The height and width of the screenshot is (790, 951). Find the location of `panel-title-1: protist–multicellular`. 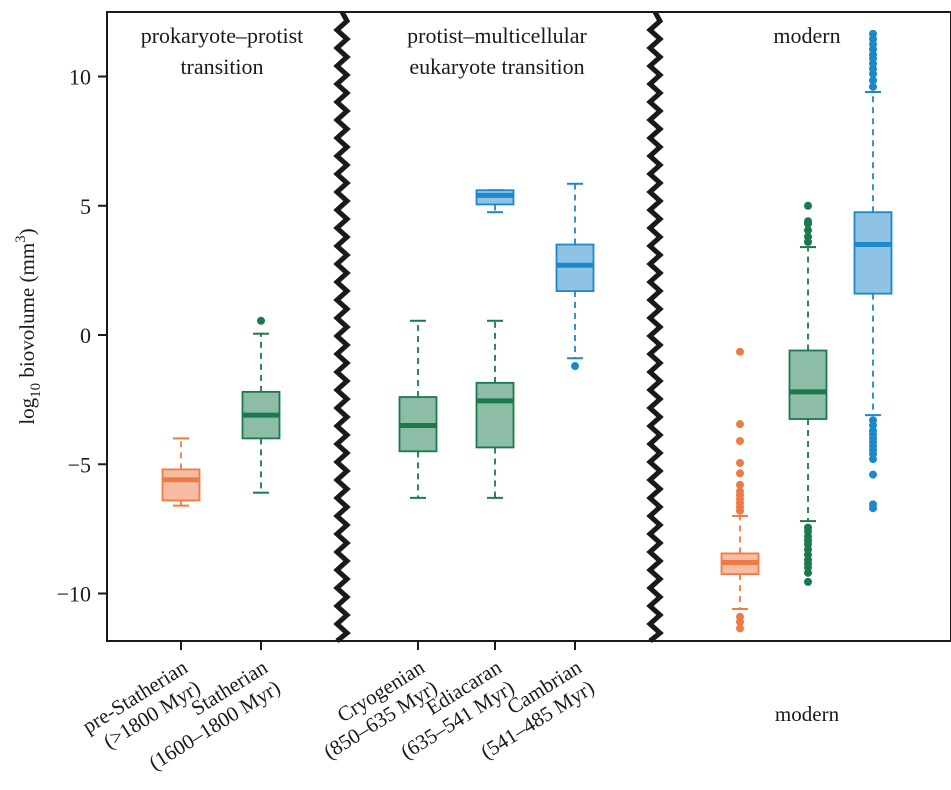

panel-title-1: protist–multicellular is located at coordinates (497, 35).